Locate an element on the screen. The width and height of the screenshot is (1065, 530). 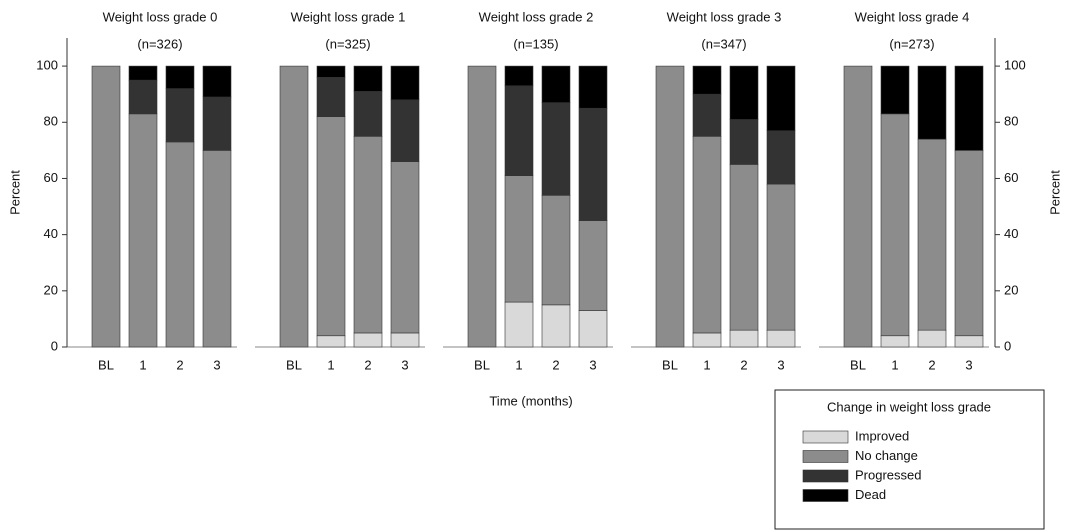
panel-title: Weight loss grade 3 is located at coordinates (724, 16).